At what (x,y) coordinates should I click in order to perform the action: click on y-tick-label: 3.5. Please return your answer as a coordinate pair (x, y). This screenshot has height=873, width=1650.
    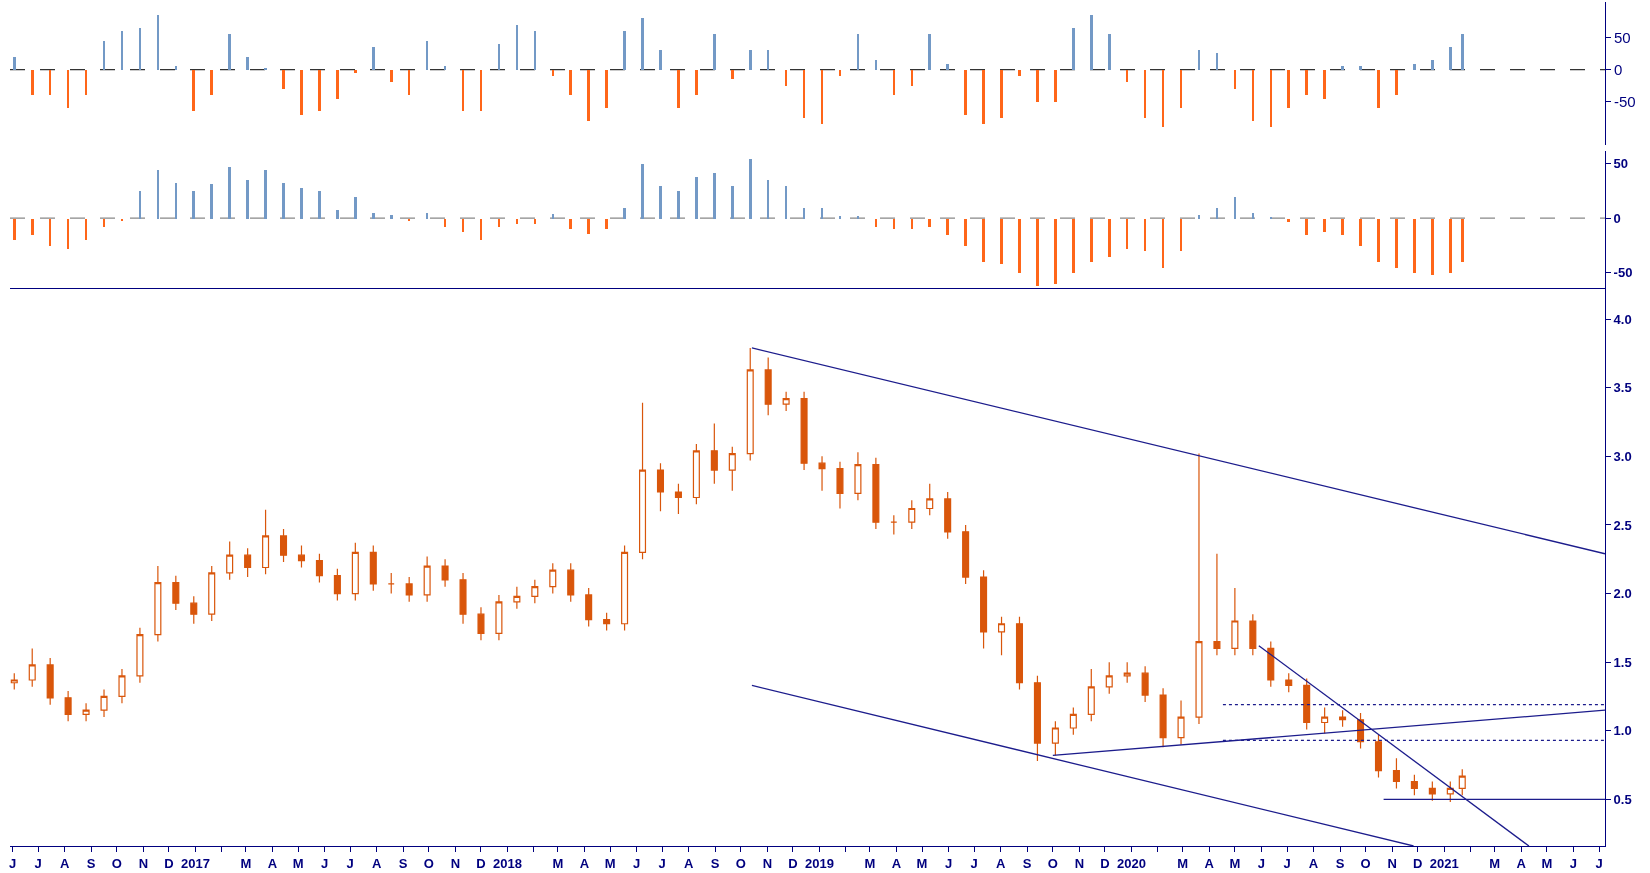
    Looking at the image, I should click on (1622, 388).